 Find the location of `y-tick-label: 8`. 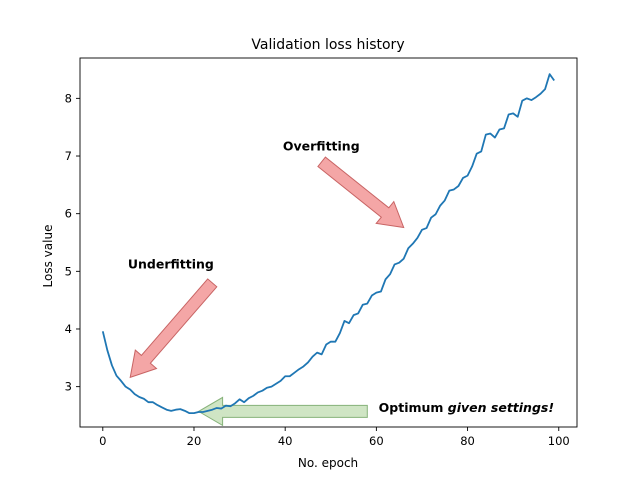

y-tick-label: 8 is located at coordinates (68, 98).